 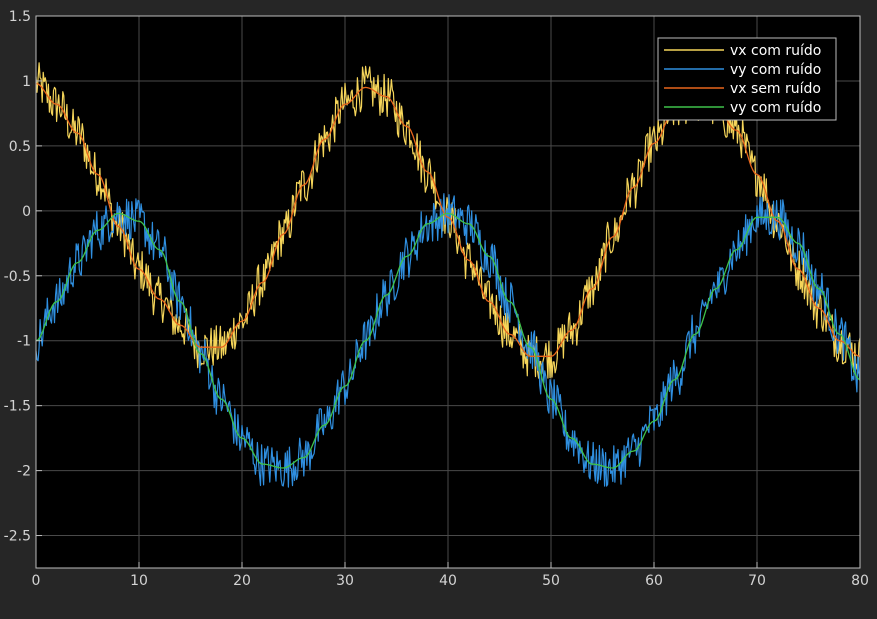 I want to click on x-tick-label: 10, so click(x=139, y=581).